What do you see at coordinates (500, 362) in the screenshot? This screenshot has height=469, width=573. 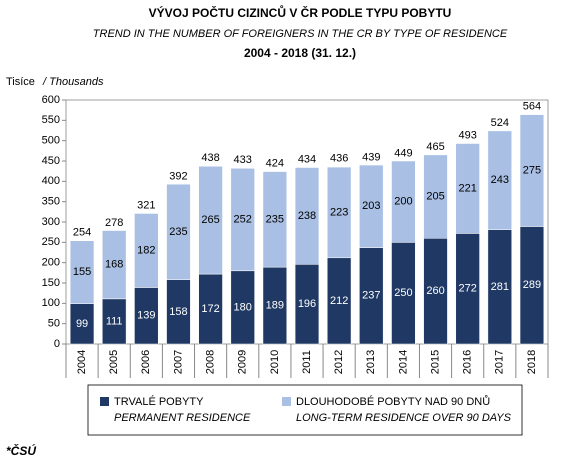 I see `x-tick-label: 2017` at bounding box center [500, 362].